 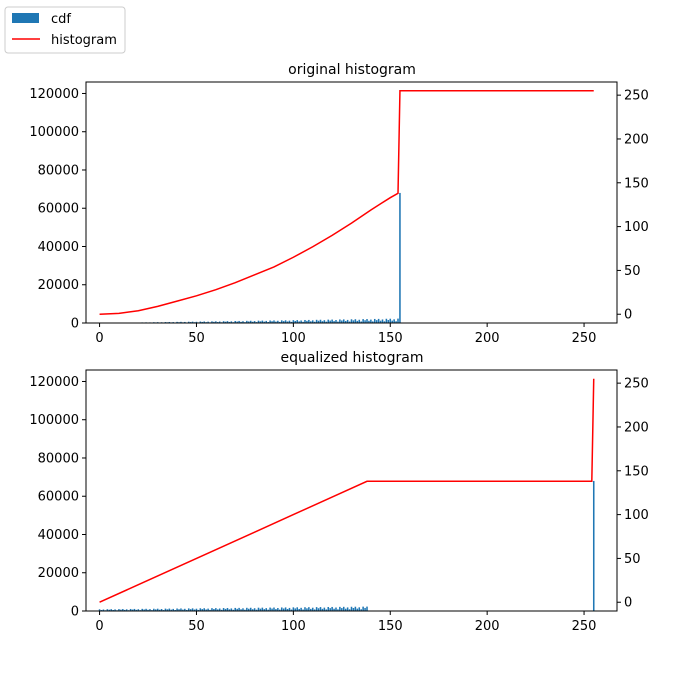 I want to click on x-tick-label: 200, so click(x=487, y=626).